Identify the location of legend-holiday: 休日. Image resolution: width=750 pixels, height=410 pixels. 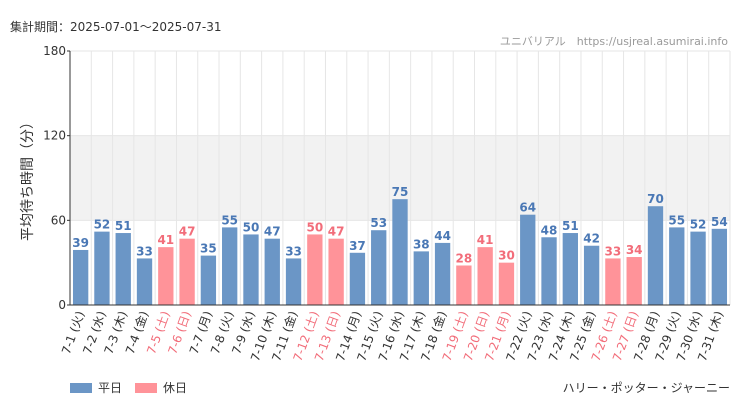
(161, 387).